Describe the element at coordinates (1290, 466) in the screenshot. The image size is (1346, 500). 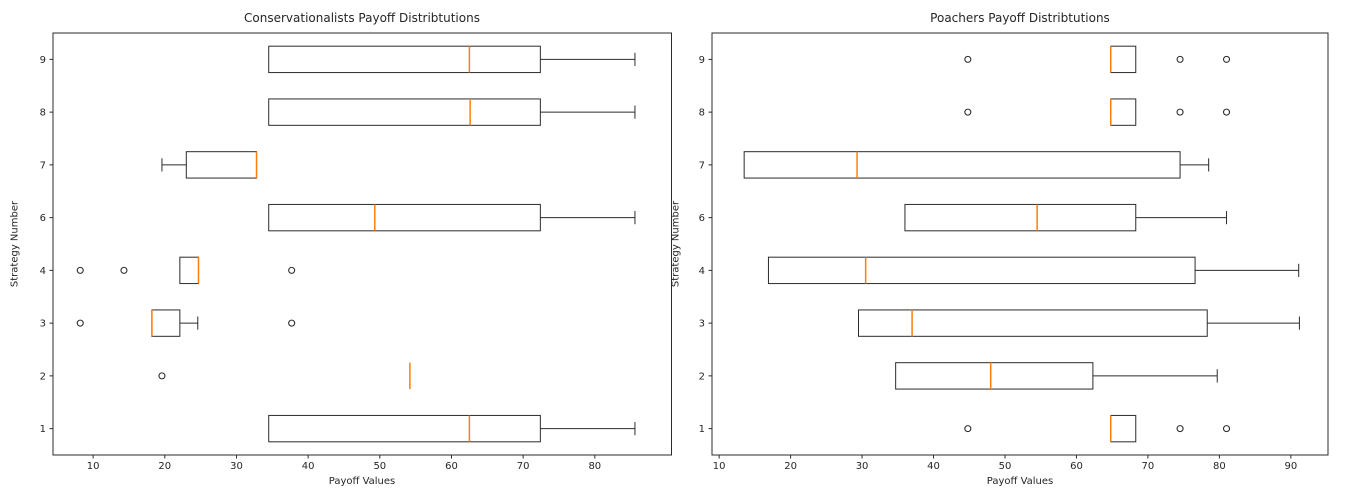
I see `svg-text: 90` at that location.